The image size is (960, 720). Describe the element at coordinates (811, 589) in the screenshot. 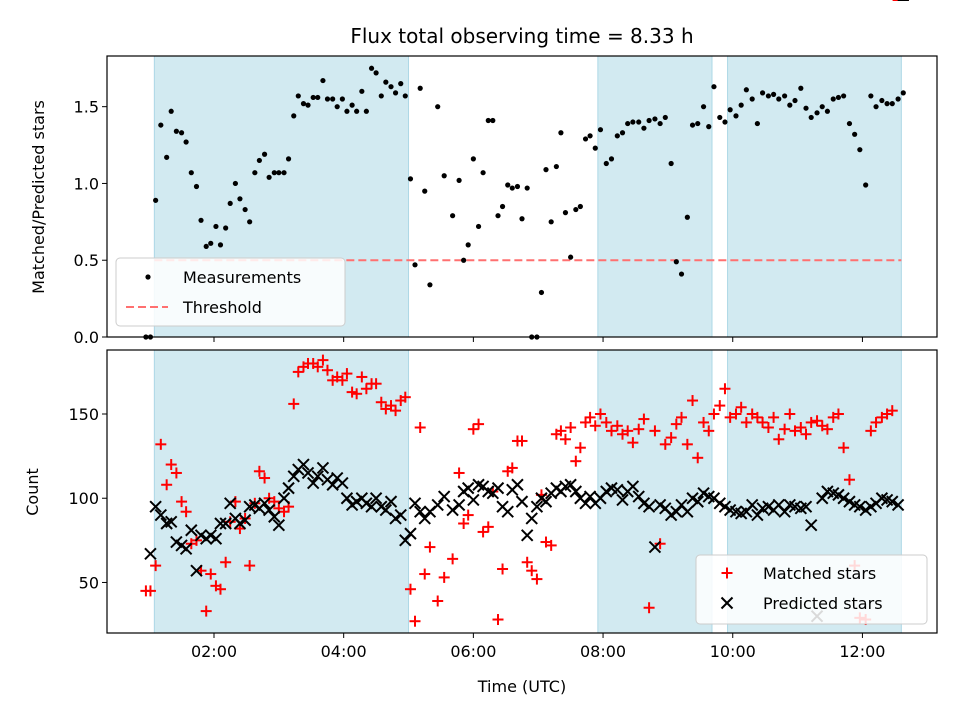

I see `bottom-legend: Matched stars Predicted stars` at that location.